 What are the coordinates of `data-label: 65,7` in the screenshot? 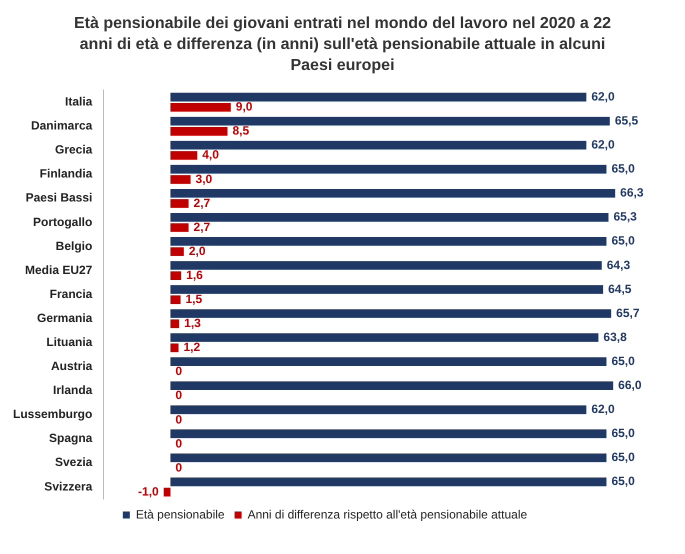 It's located at (628, 313).